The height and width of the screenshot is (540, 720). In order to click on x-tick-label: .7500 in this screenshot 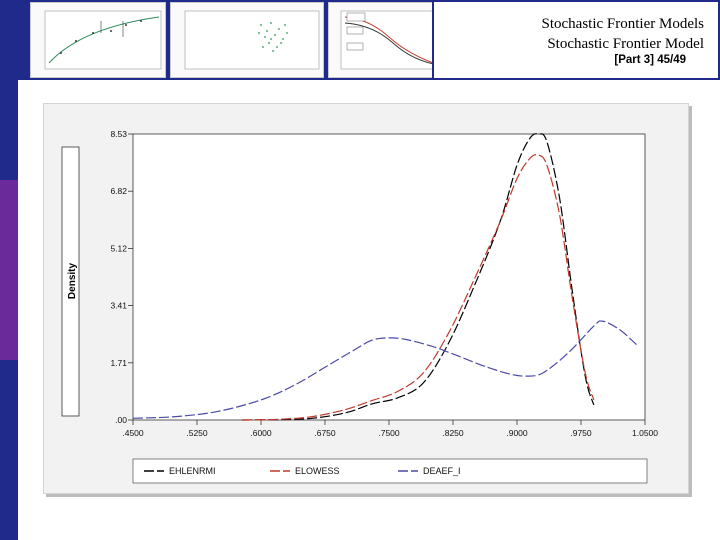, I will do `click(389, 433)`.